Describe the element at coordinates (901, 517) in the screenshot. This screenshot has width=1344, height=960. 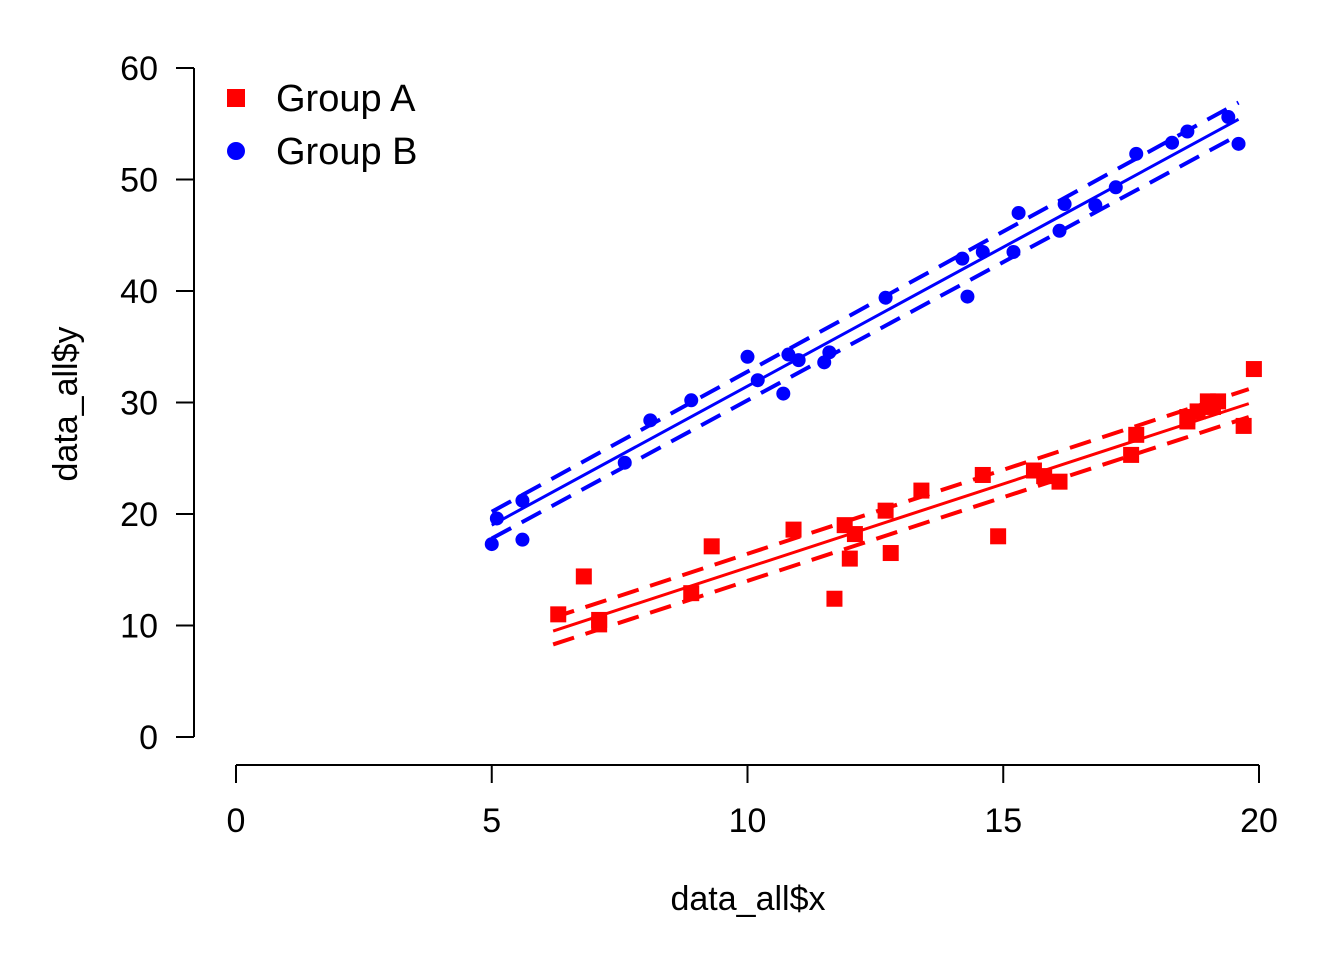
I see `group-a-fit-line` at that location.